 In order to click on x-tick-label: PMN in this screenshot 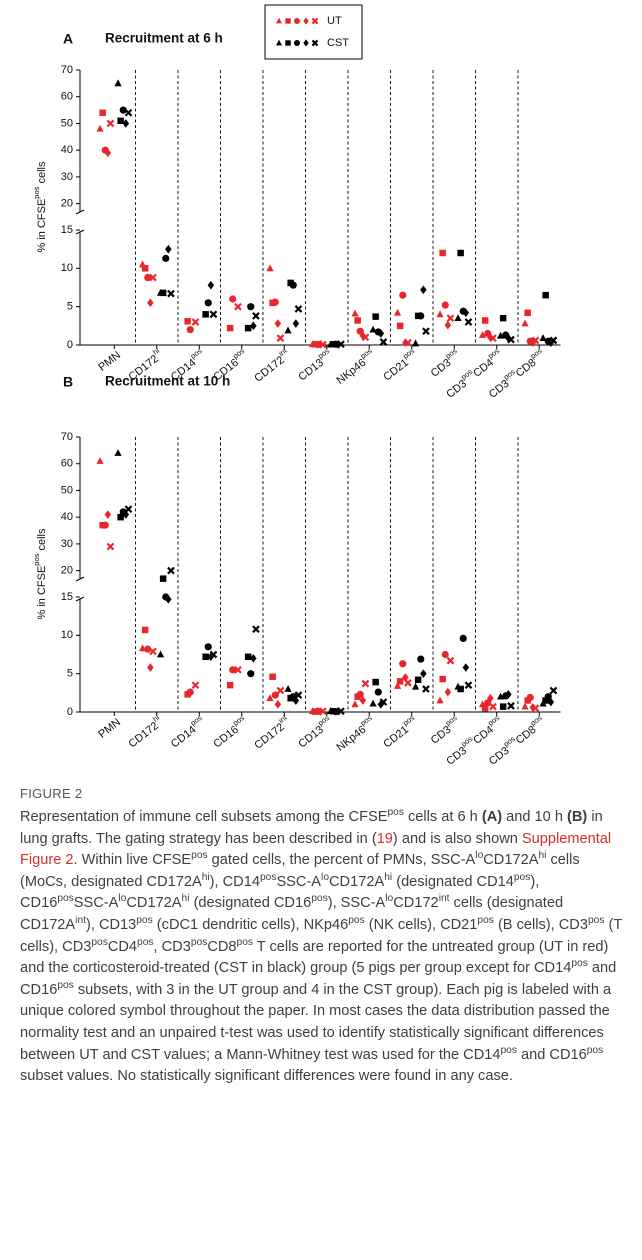, I will do `click(109, 728)`.